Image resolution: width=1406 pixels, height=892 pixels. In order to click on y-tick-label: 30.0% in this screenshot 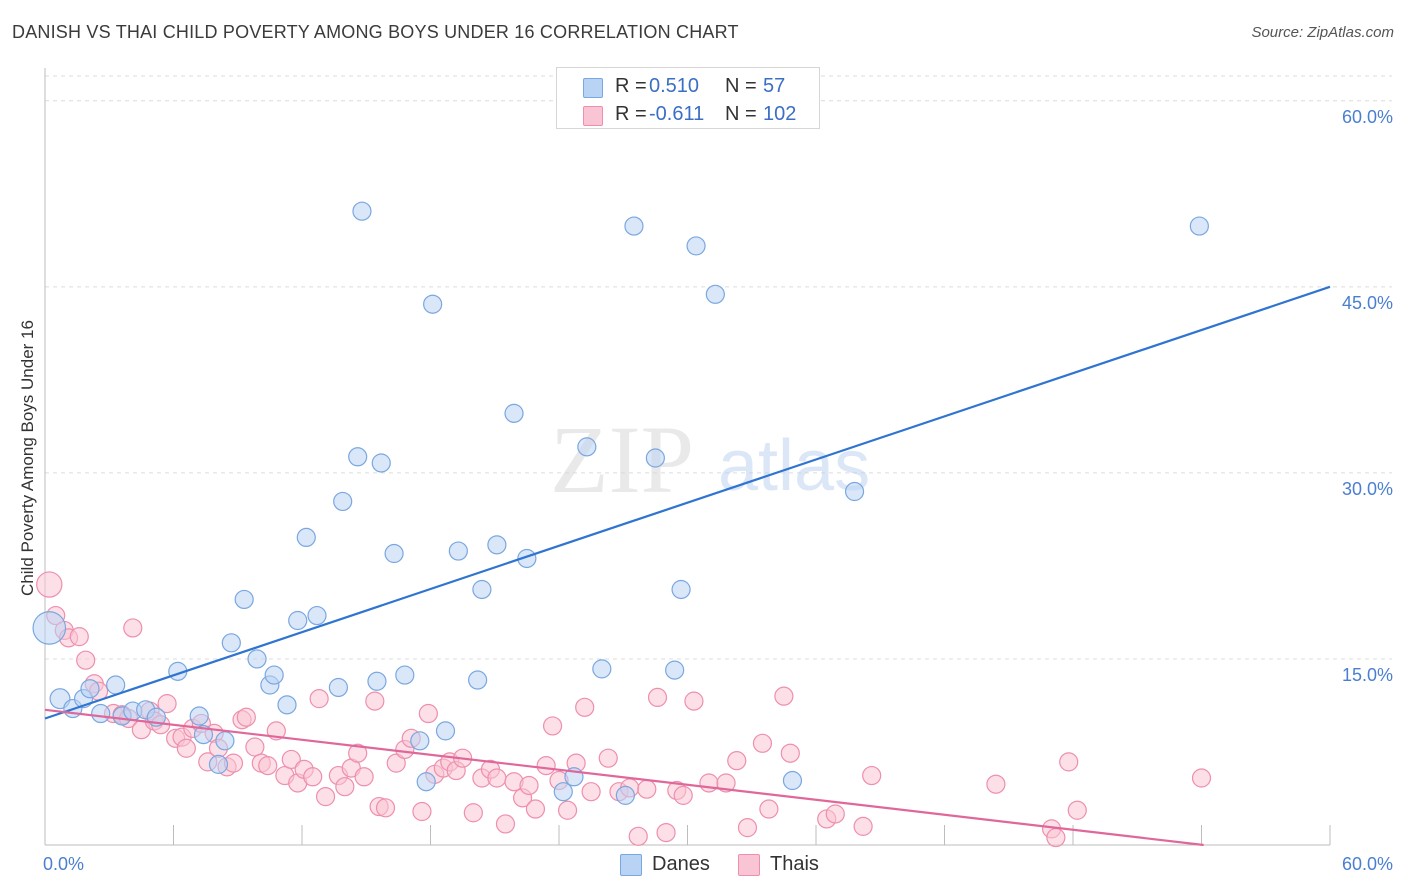, I will do `click(1367, 489)`.